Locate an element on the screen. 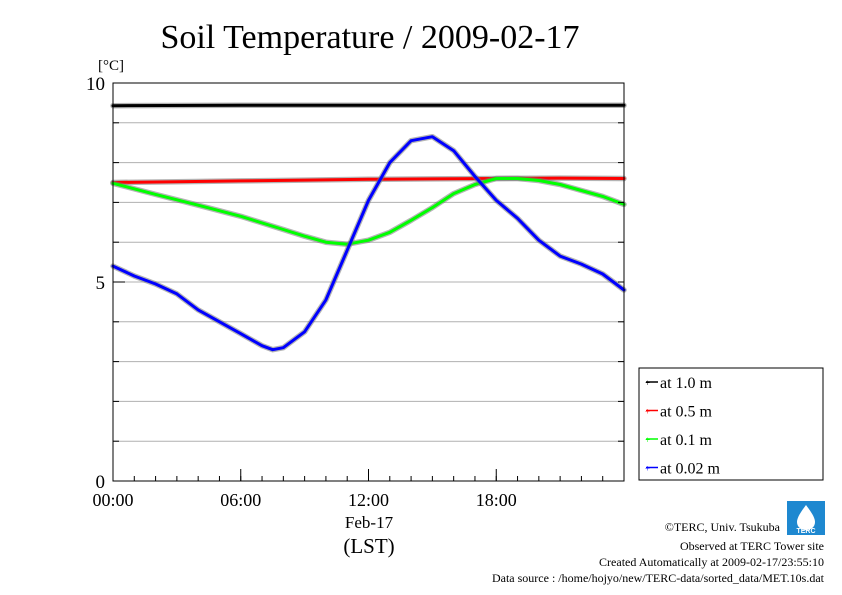 This screenshot has width=842, height=595. y-tick-label: 10 is located at coordinates (95, 84).